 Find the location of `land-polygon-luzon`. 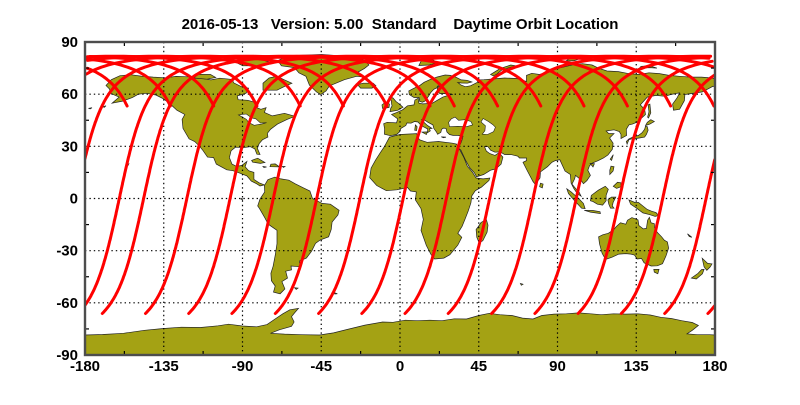

land-polygon-luzon is located at coordinates (612, 170).